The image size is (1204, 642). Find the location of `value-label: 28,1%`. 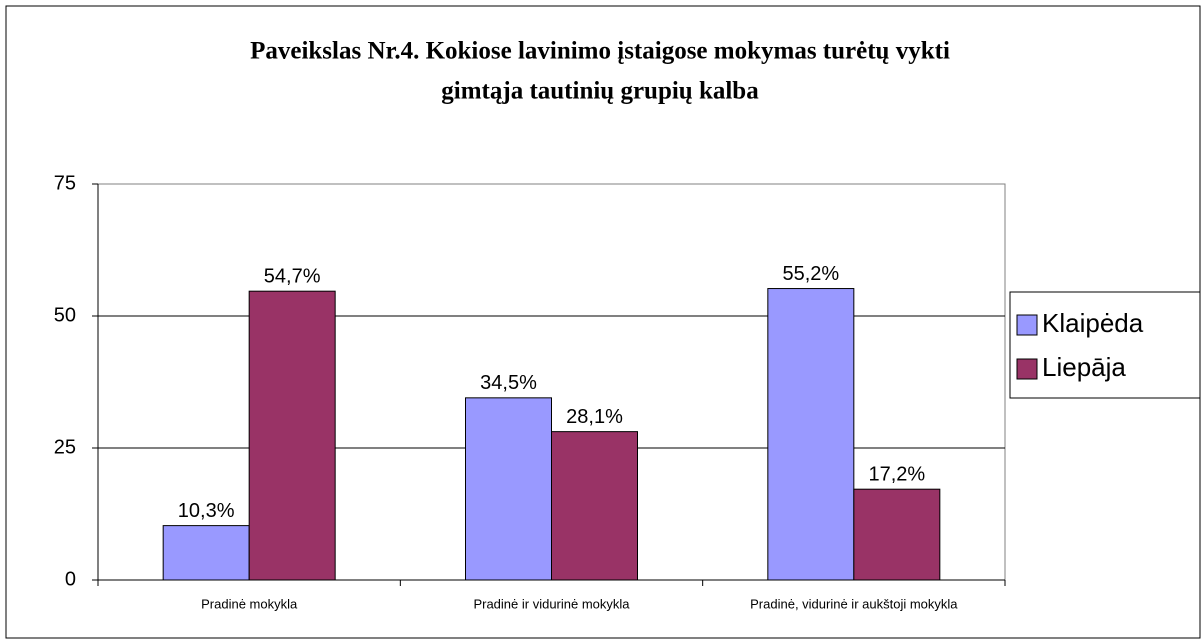

value-label: 28,1% is located at coordinates (594, 417).